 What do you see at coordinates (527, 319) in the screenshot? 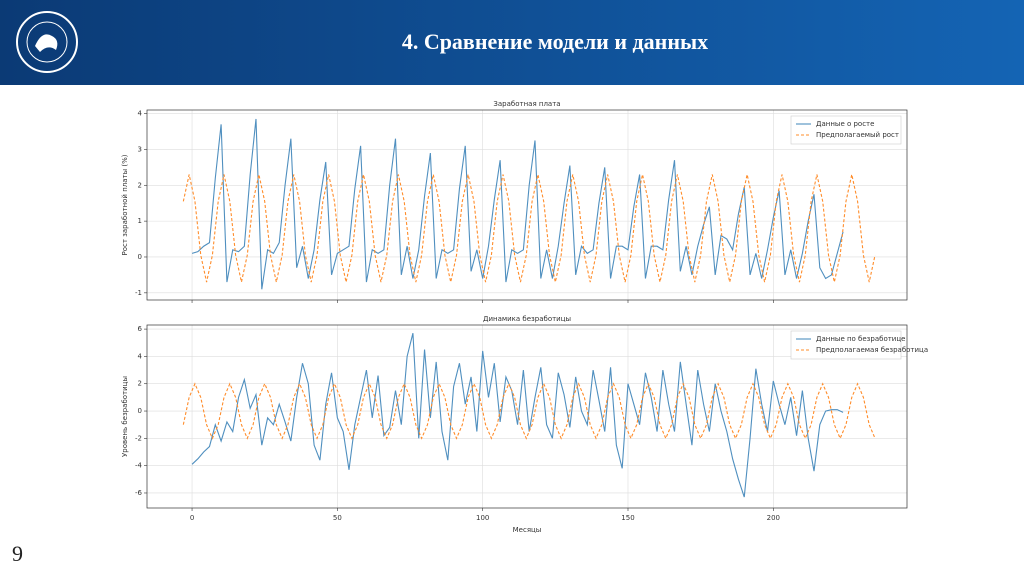
I see `chart-title: Динамика безработицы` at bounding box center [527, 319].